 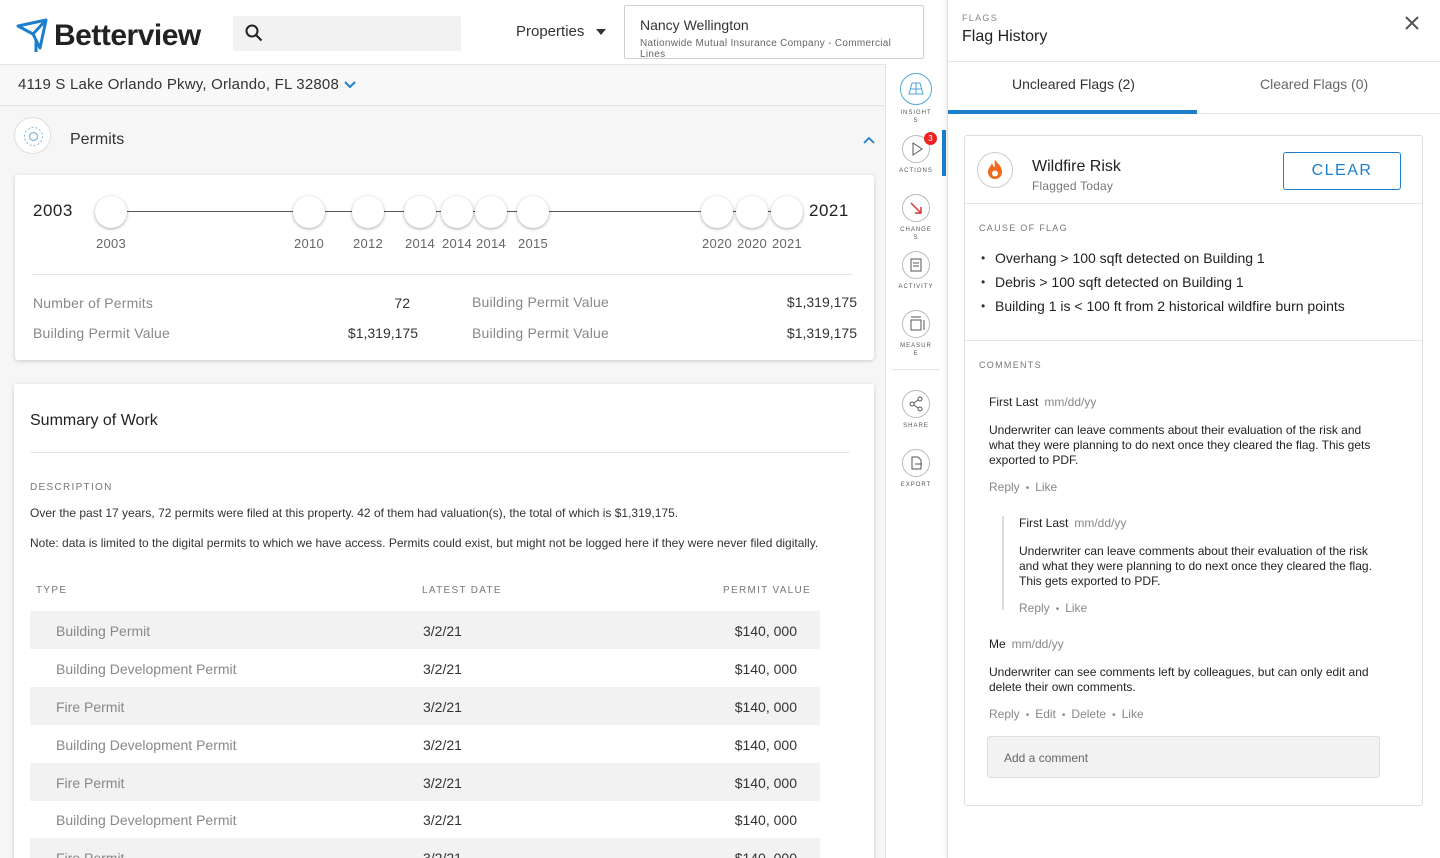 I want to click on tab-cleared-flags: Cleared Flags (0), so click(x=1314, y=84).